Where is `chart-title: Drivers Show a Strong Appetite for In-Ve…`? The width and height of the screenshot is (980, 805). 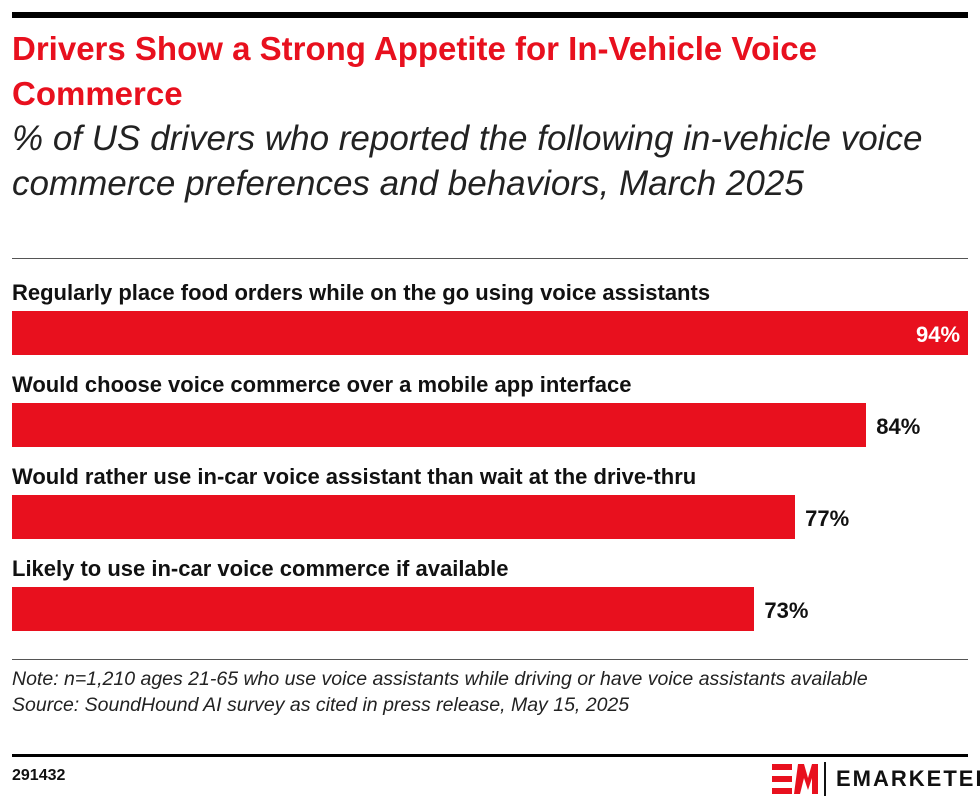 chart-title: Drivers Show a Strong Appetite for In-Ve… is located at coordinates (415, 71).